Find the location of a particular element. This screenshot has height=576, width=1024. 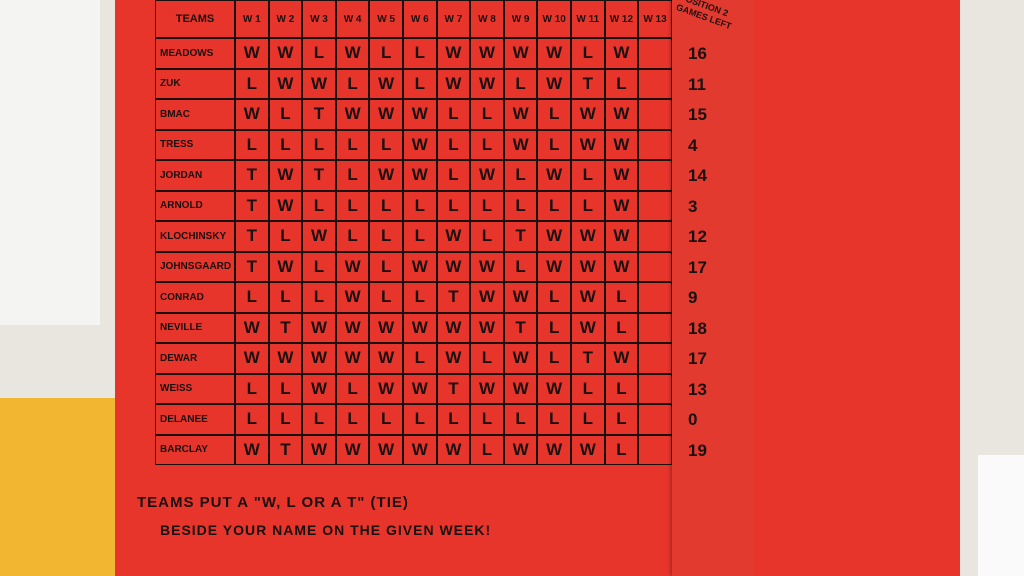

position: 11 is located at coordinates (697, 84).